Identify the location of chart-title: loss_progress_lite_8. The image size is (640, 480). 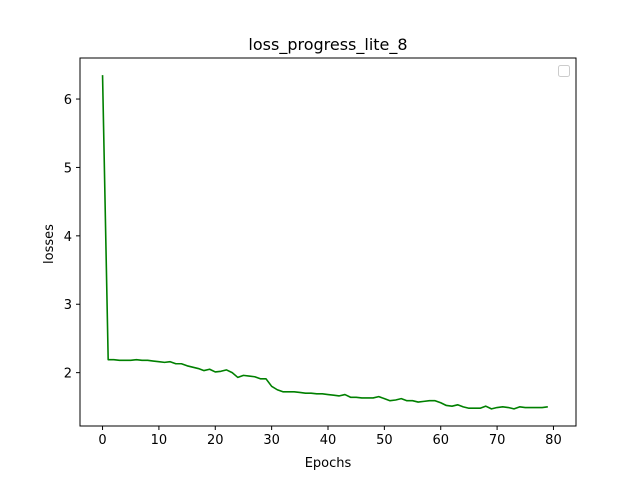
(327, 45).